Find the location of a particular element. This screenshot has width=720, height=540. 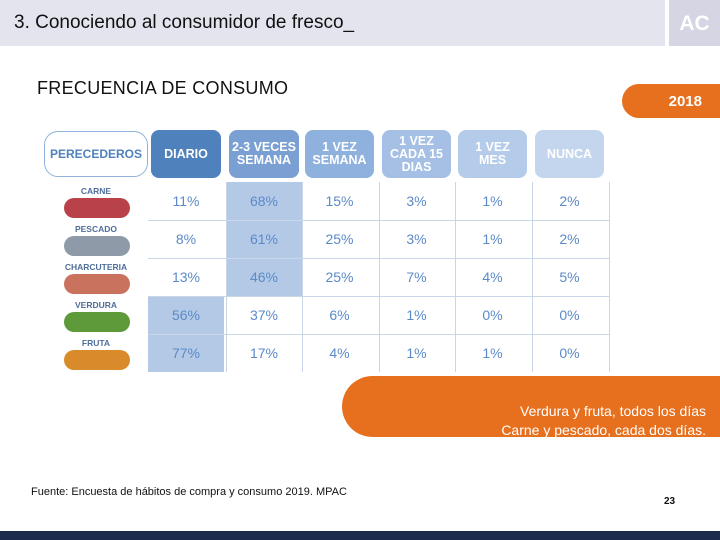

row-label: PESCADO is located at coordinates (96, 229).